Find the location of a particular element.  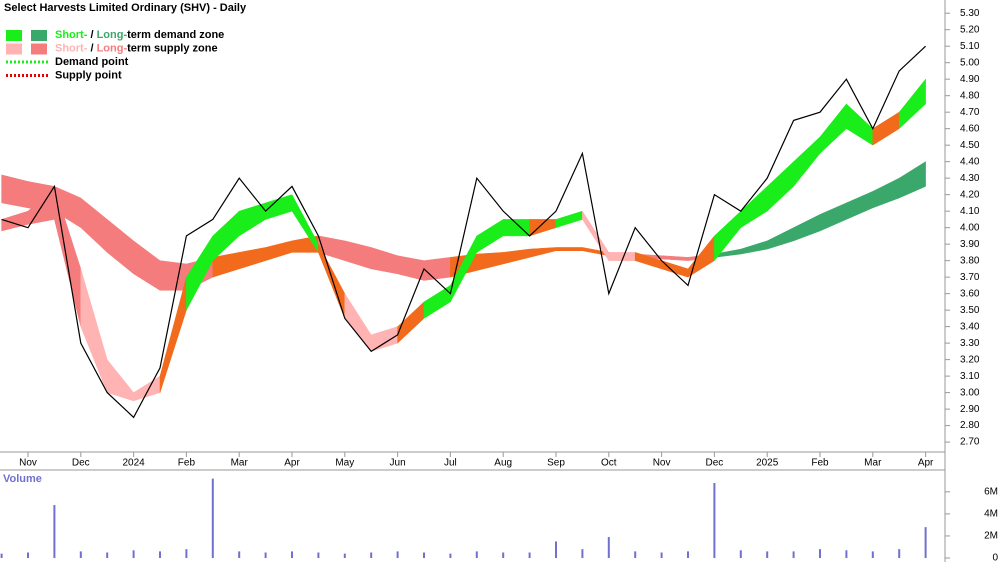

y-tick-label: 5.00 is located at coordinates (970, 62).